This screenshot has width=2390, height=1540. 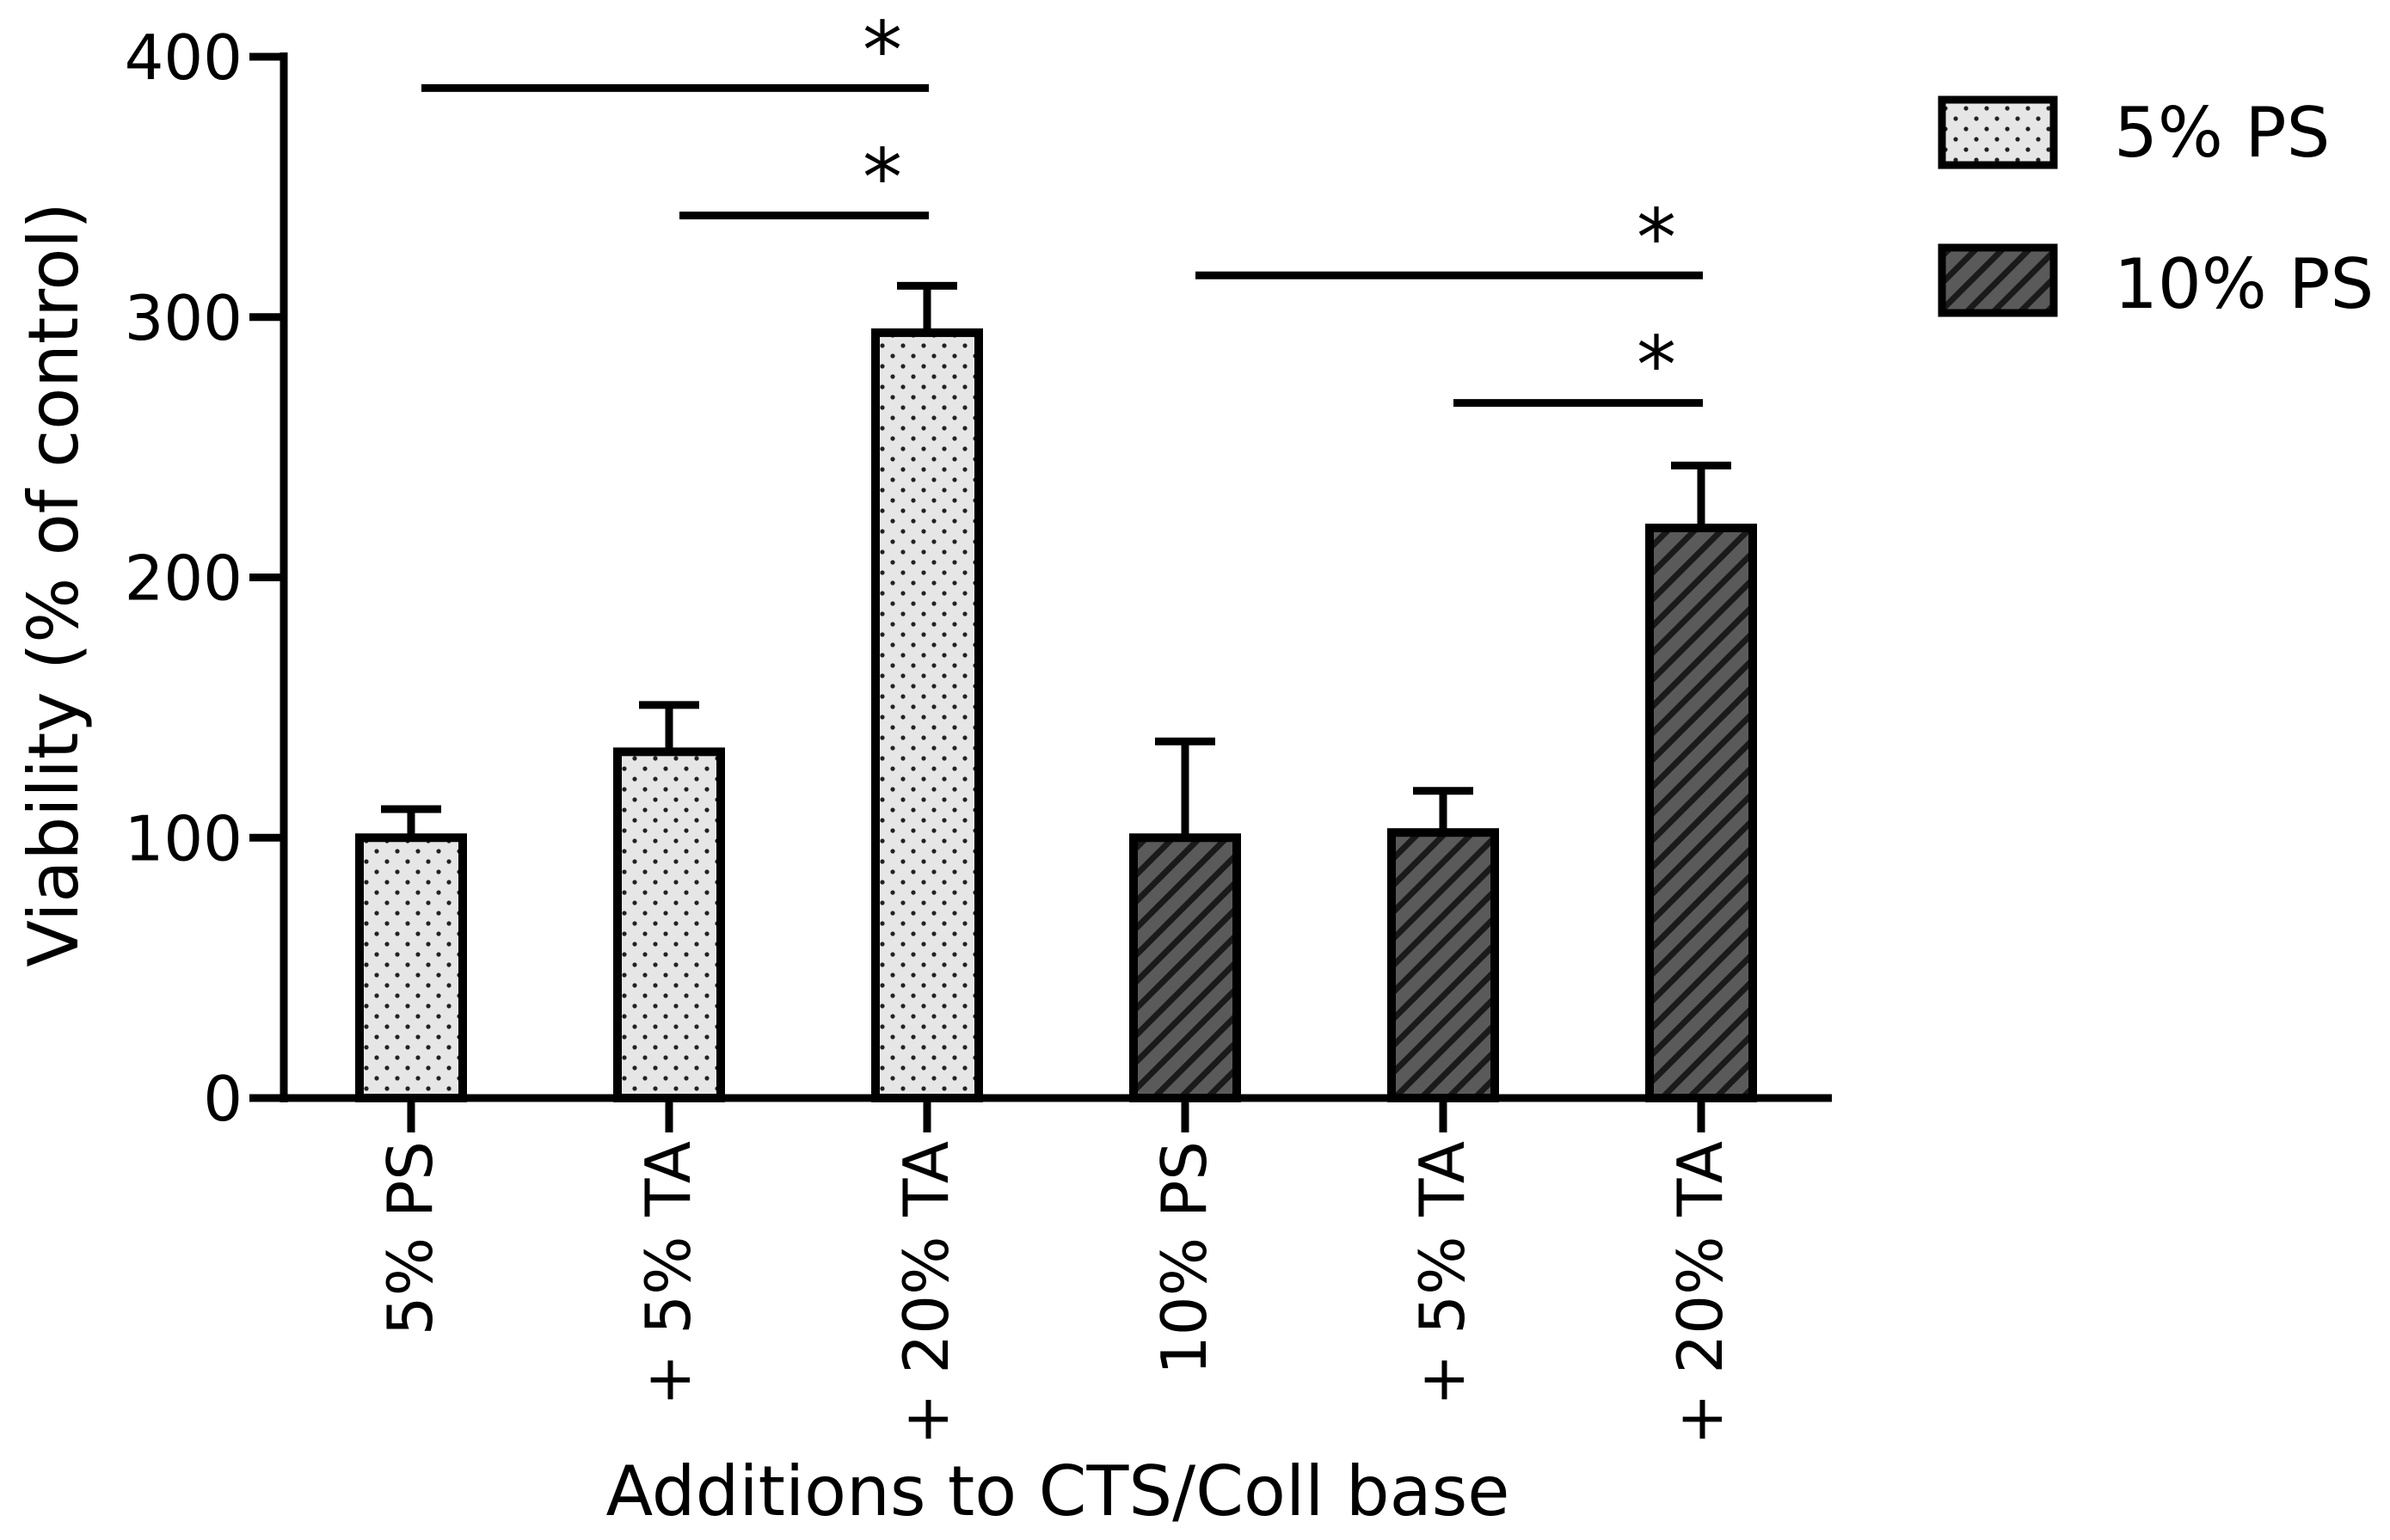 I want to click on x-axis-label: Additions to CTS/Coll base, so click(x=1057, y=1491).